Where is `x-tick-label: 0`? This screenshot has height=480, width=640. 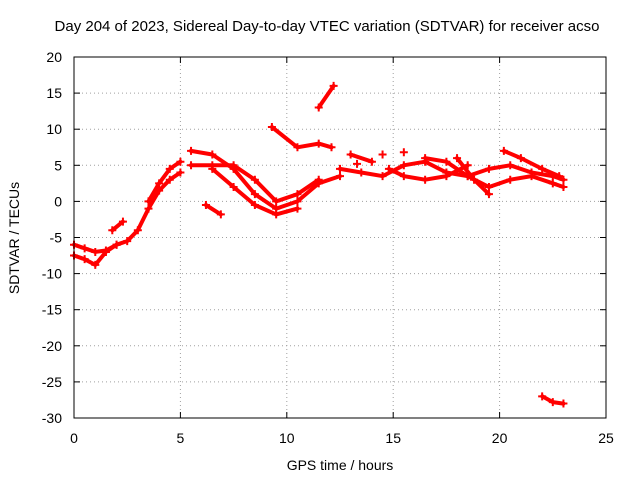 x-tick-label: 0 is located at coordinates (74, 438).